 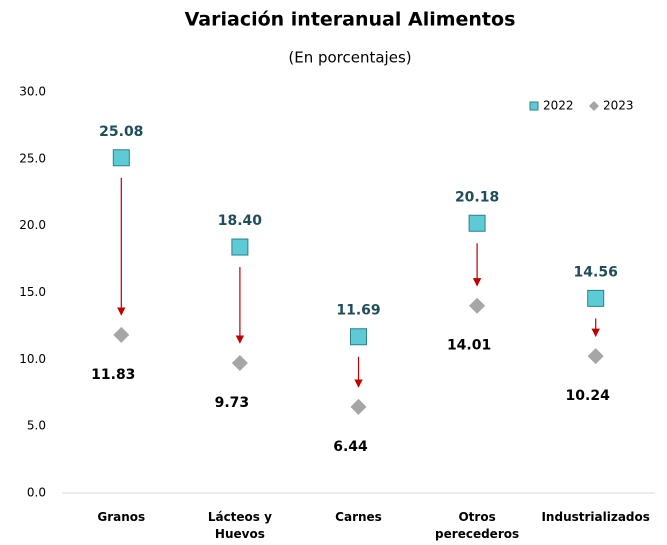 I want to click on chart-subtitle: (En porcentajes), so click(x=349, y=58).